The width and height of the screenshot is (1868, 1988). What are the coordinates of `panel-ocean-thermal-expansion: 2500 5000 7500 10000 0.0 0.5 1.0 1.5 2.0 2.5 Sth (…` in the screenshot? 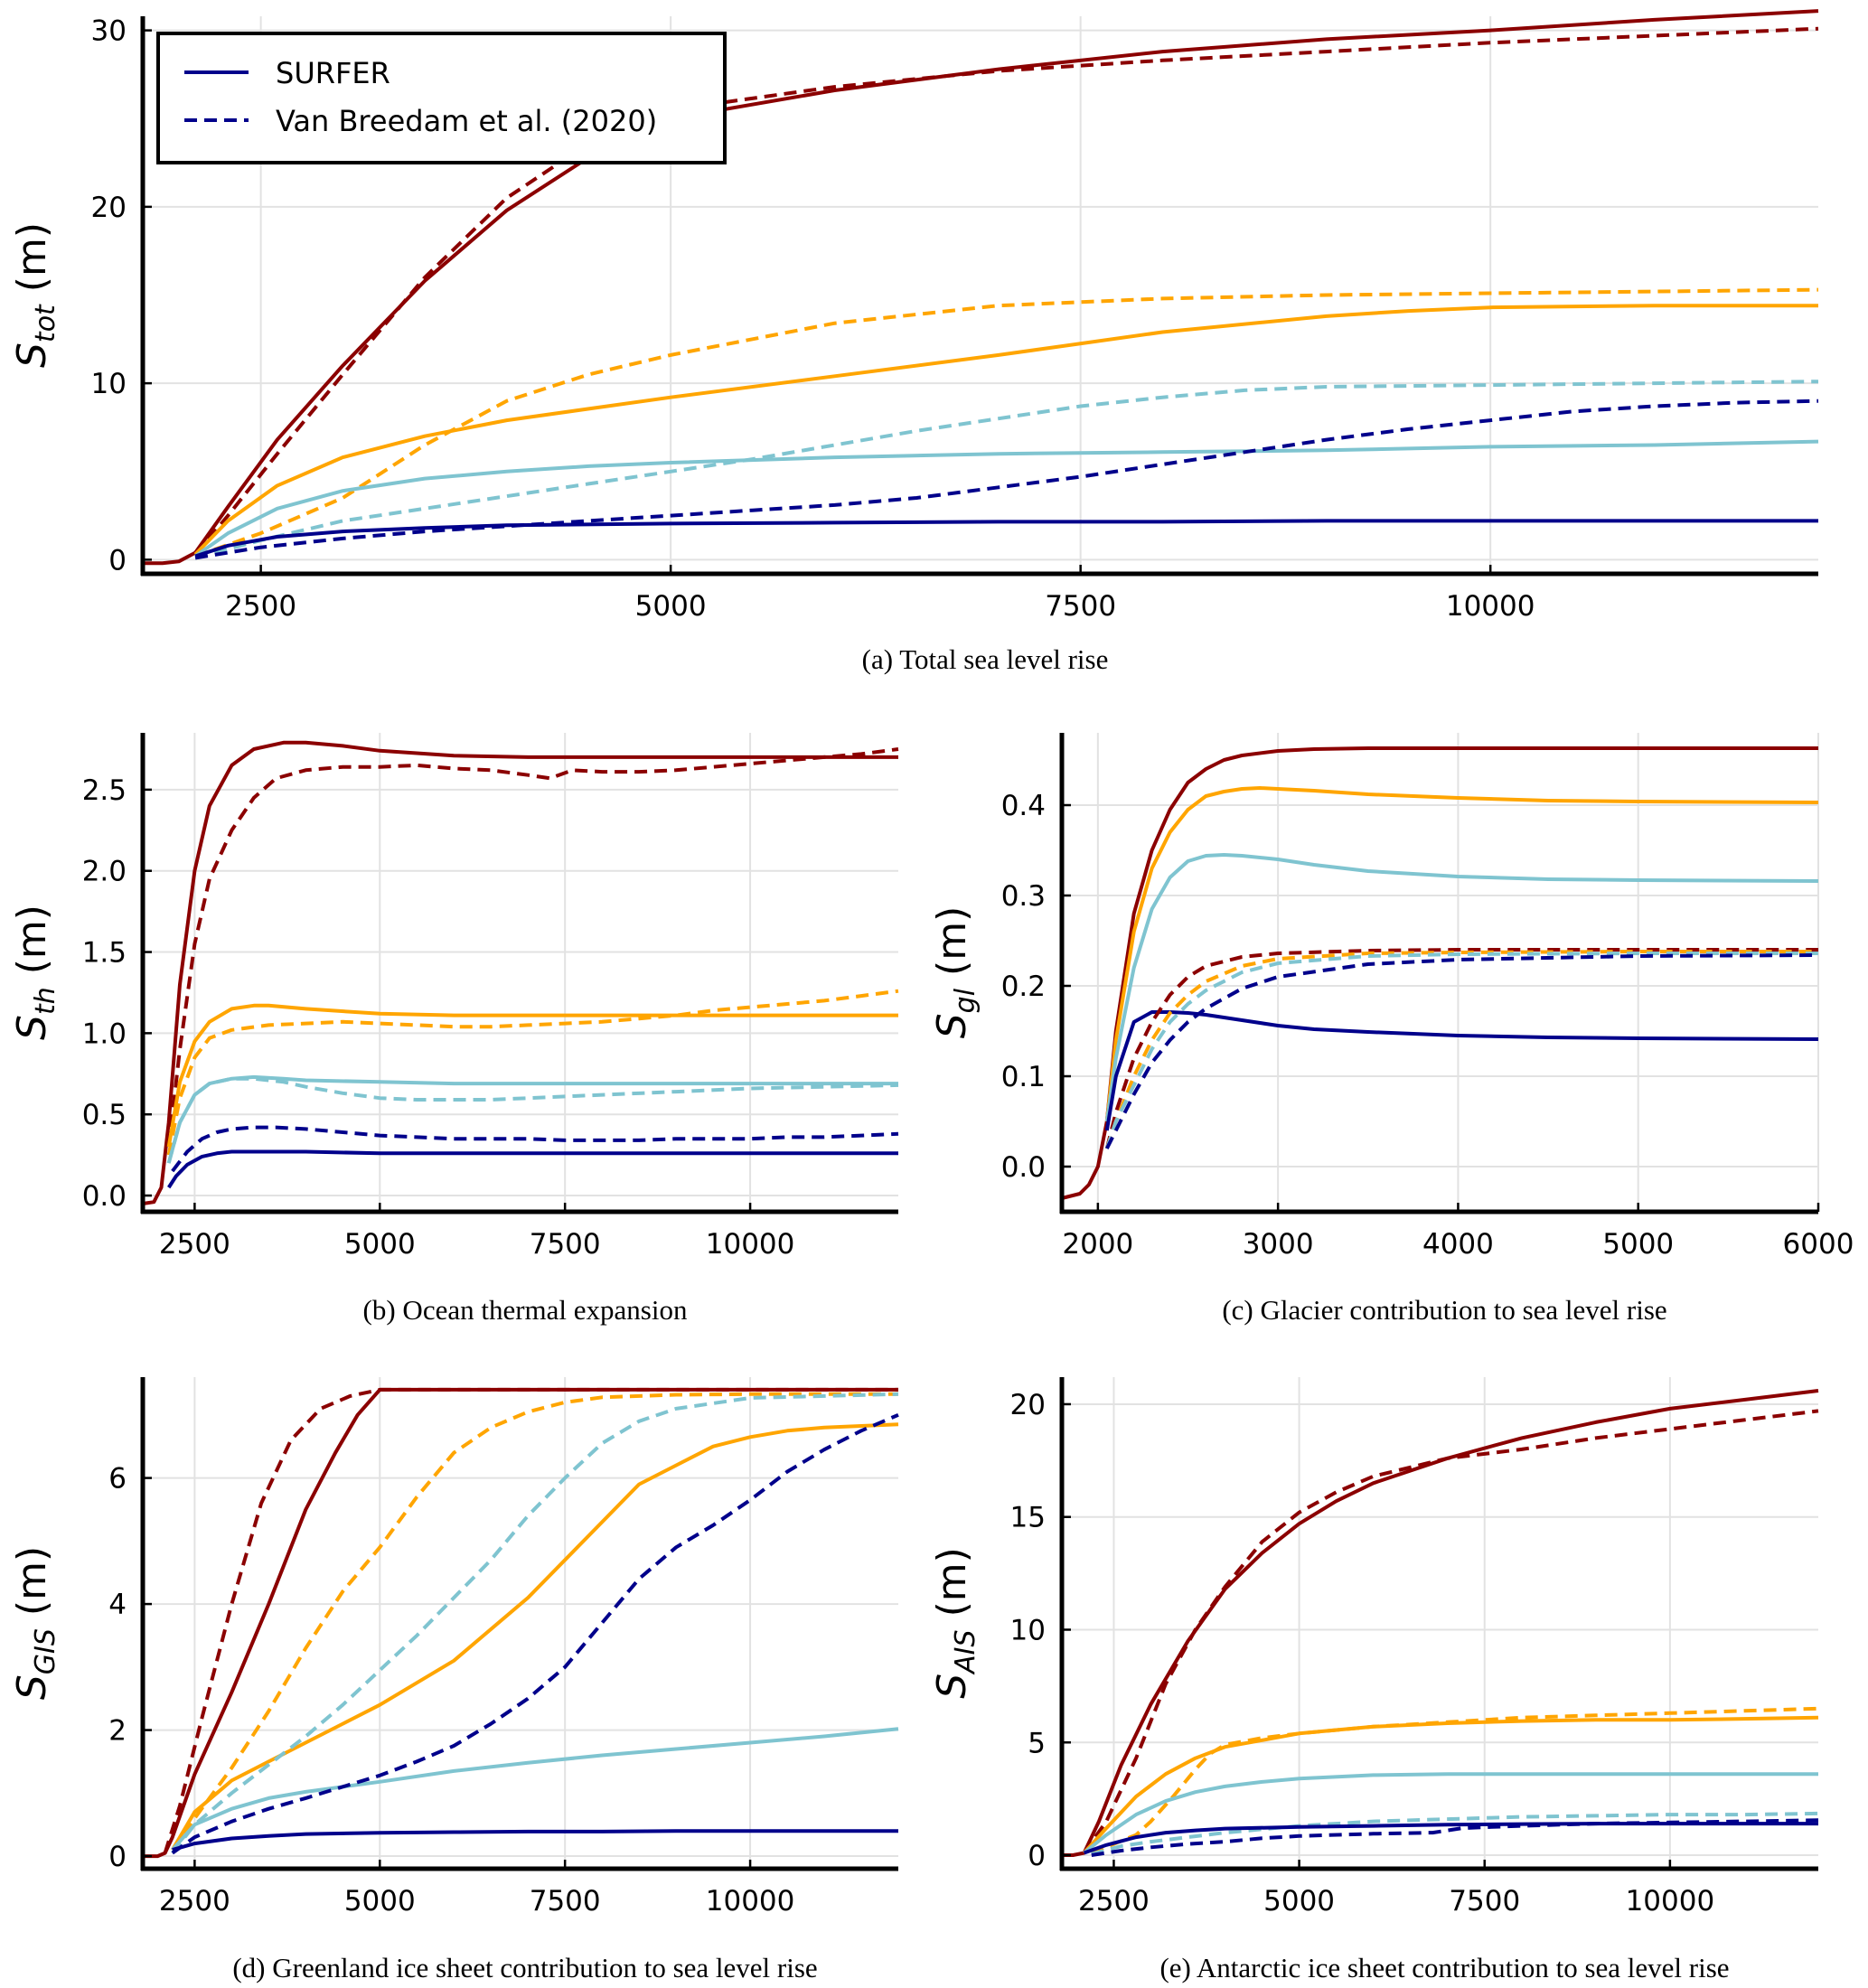 It's located at (454, 1029).